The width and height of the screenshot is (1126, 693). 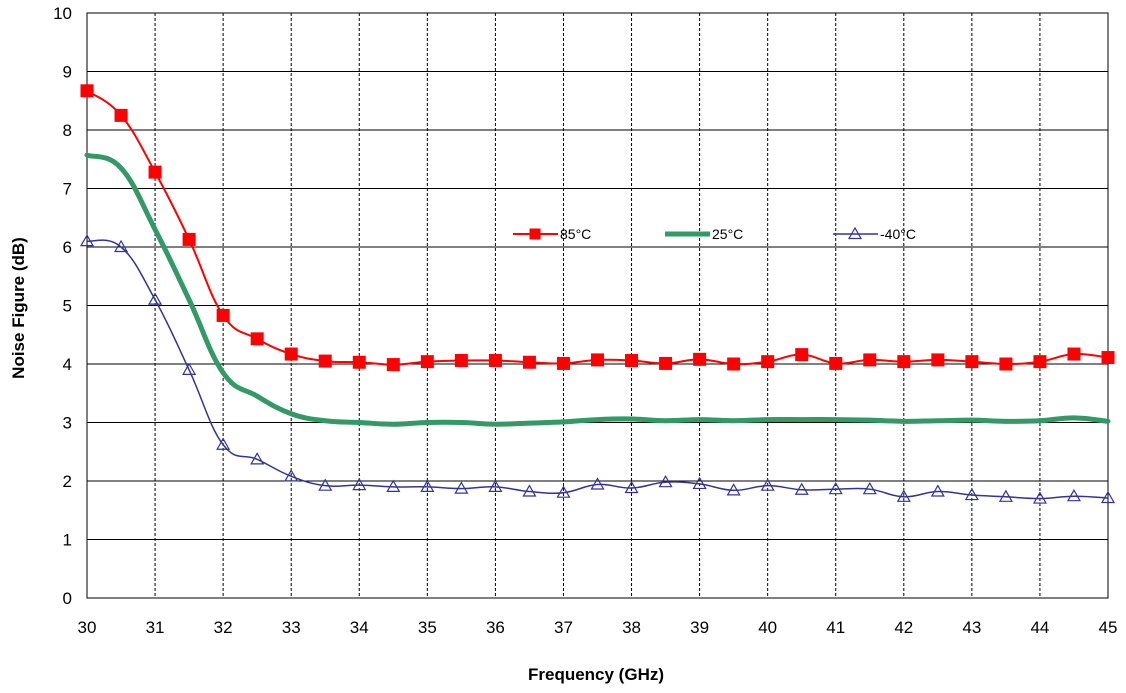 What do you see at coordinates (67, 481) in the screenshot?
I see `y-tick-label: 2` at bounding box center [67, 481].